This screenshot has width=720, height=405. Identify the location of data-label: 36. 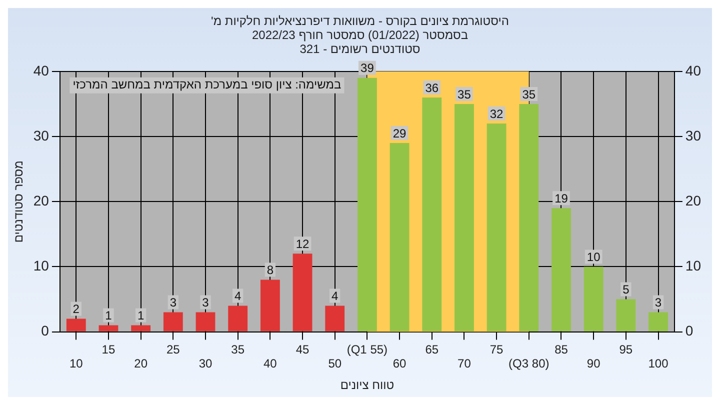
(432, 87).